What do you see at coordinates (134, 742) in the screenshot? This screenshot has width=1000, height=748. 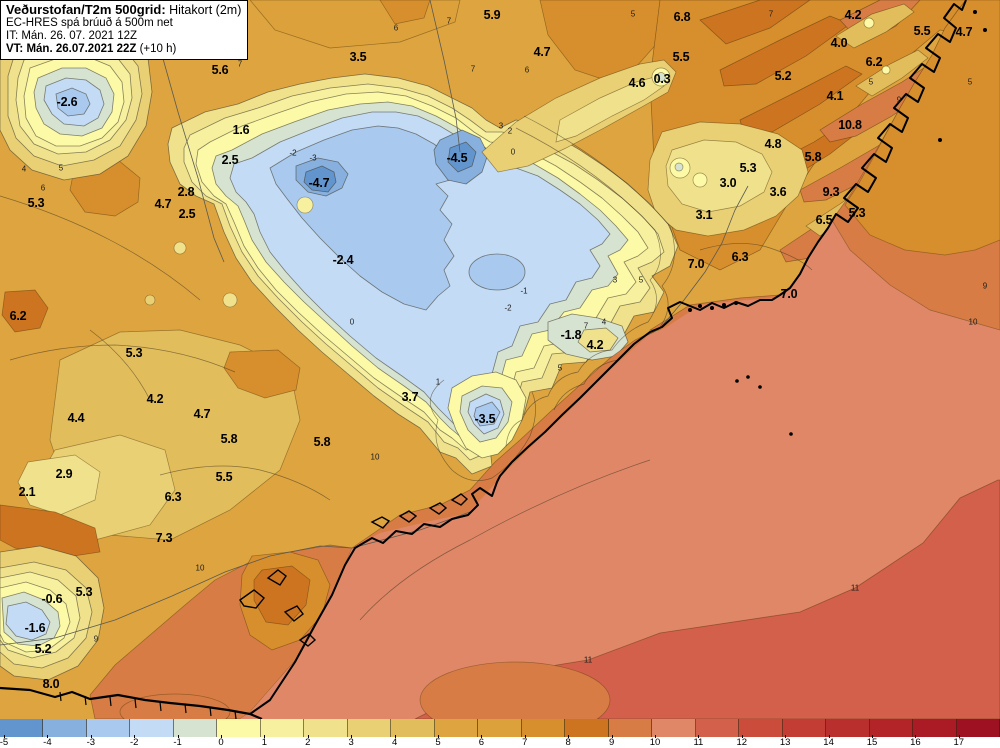 I see `colorbar-tick-label: -2` at bounding box center [134, 742].